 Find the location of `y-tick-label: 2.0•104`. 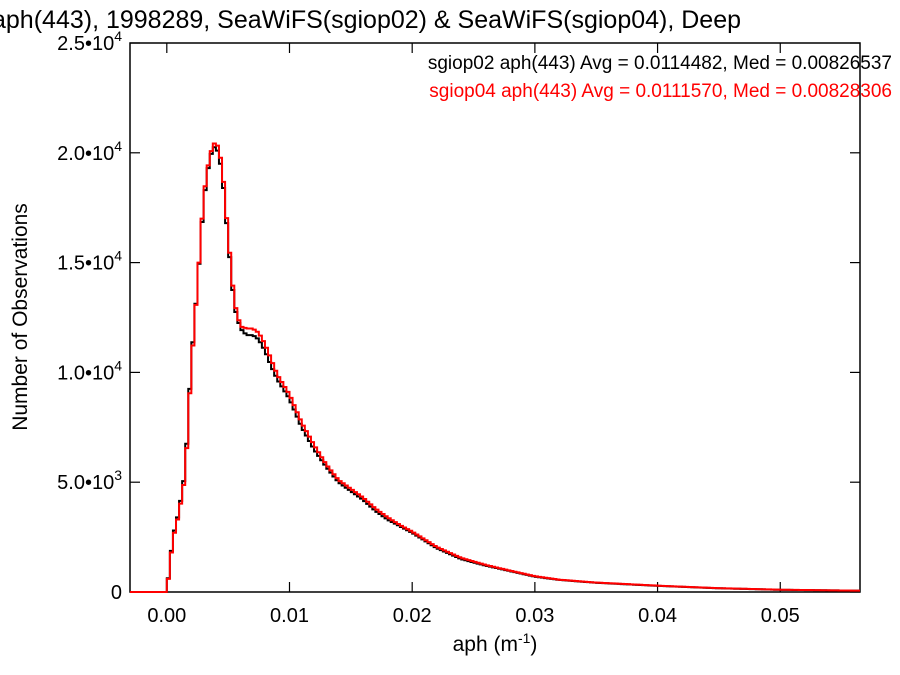

y-tick-label: 2.0•104 is located at coordinates (89, 151).